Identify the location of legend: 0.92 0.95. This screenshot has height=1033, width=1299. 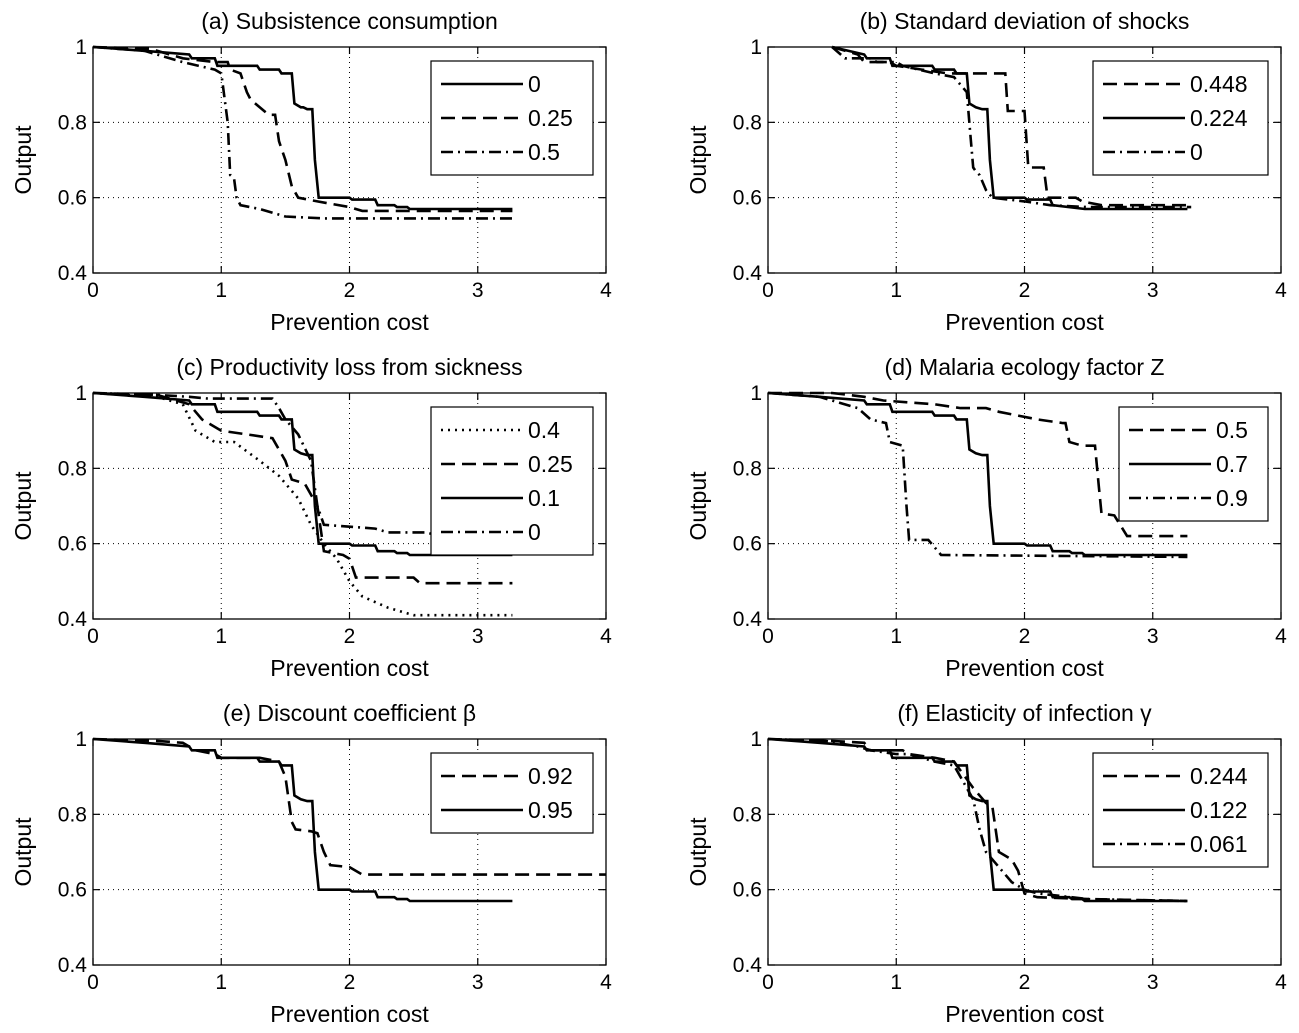
(512, 793).